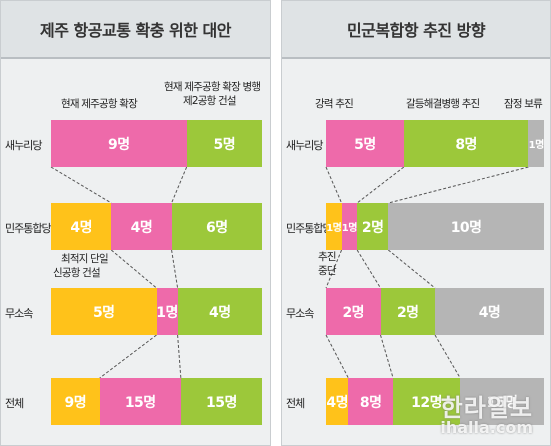 The height and width of the screenshot is (446, 551). What do you see at coordinates (212, 87) in the screenshot?
I see `legend-label-green-left-1: 현재 제주공항 확장 병행` at bounding box center [212, 87].